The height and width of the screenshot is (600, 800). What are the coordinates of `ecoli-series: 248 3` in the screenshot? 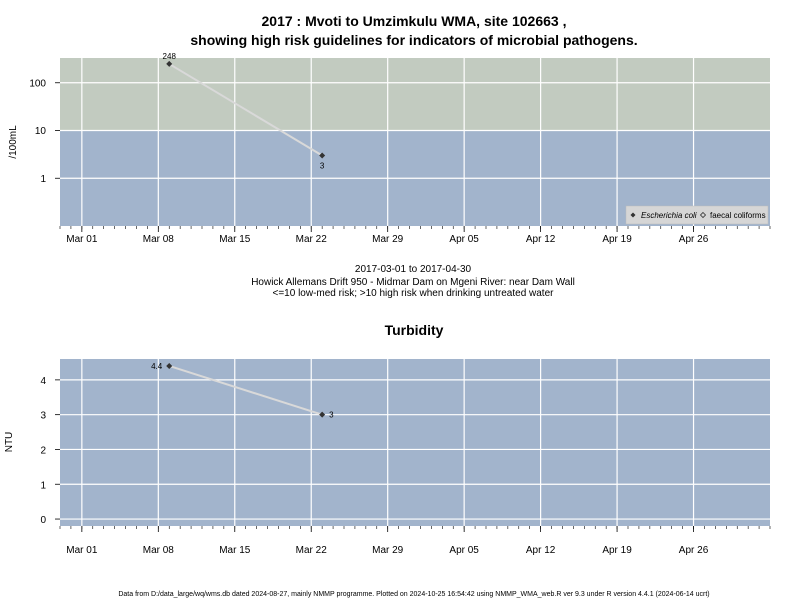 It's located at (244, 111).